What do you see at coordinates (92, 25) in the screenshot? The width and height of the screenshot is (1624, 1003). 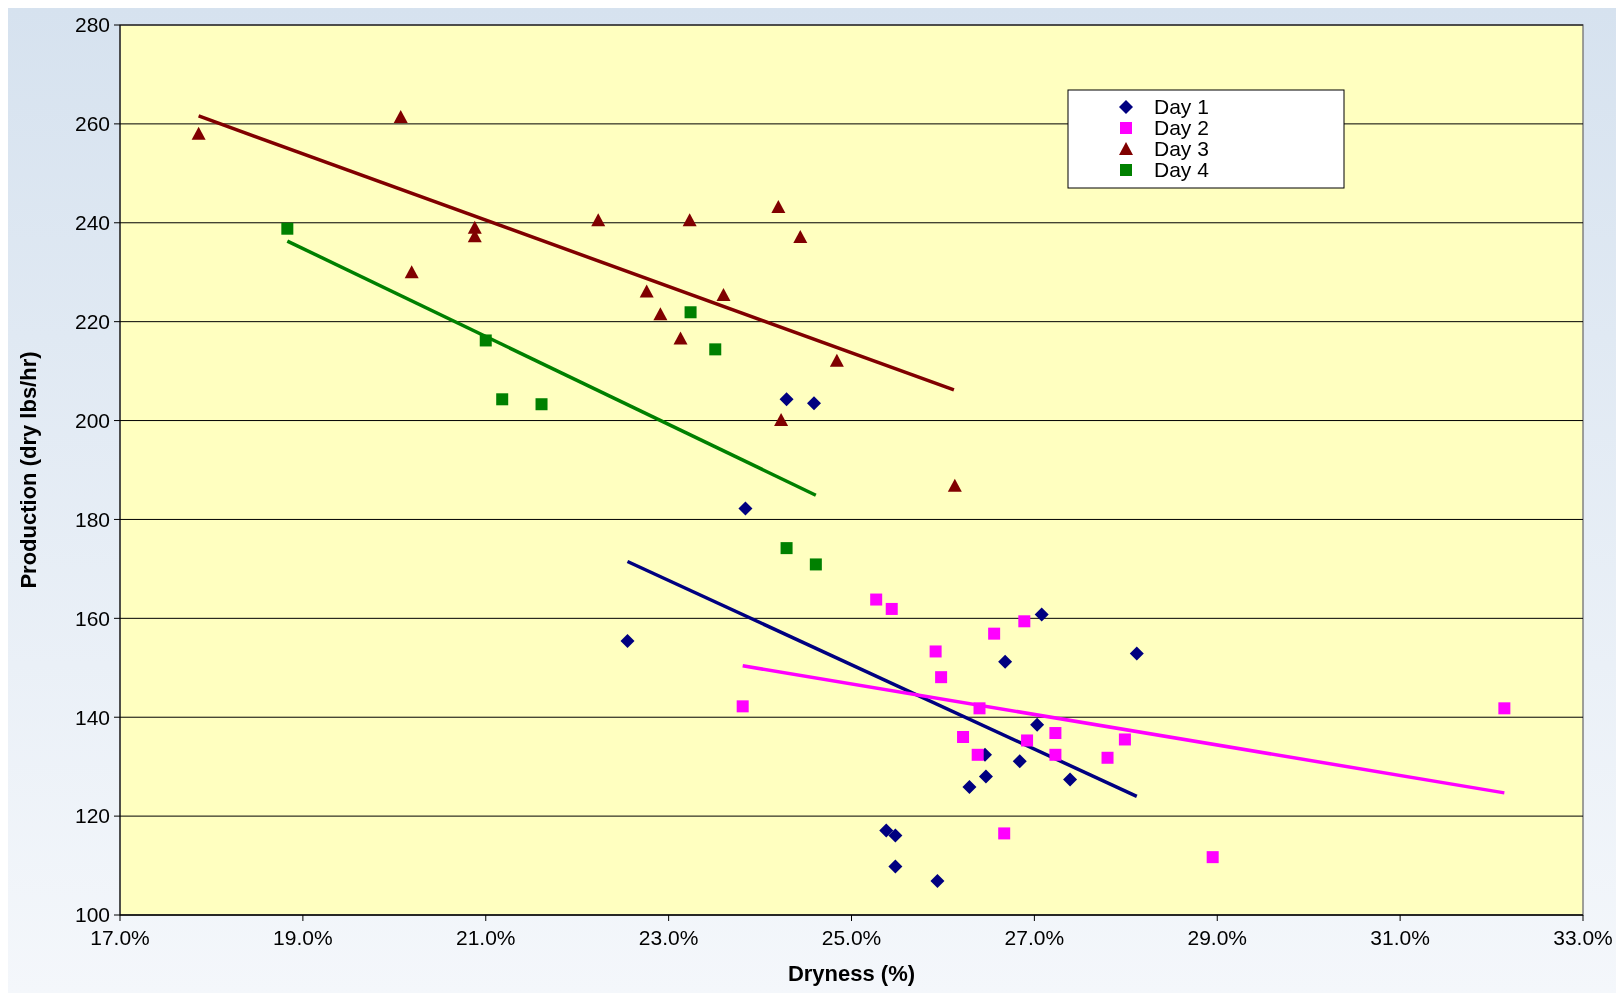 I see `y-tick-label: 280` at bounding box center [92, 25].